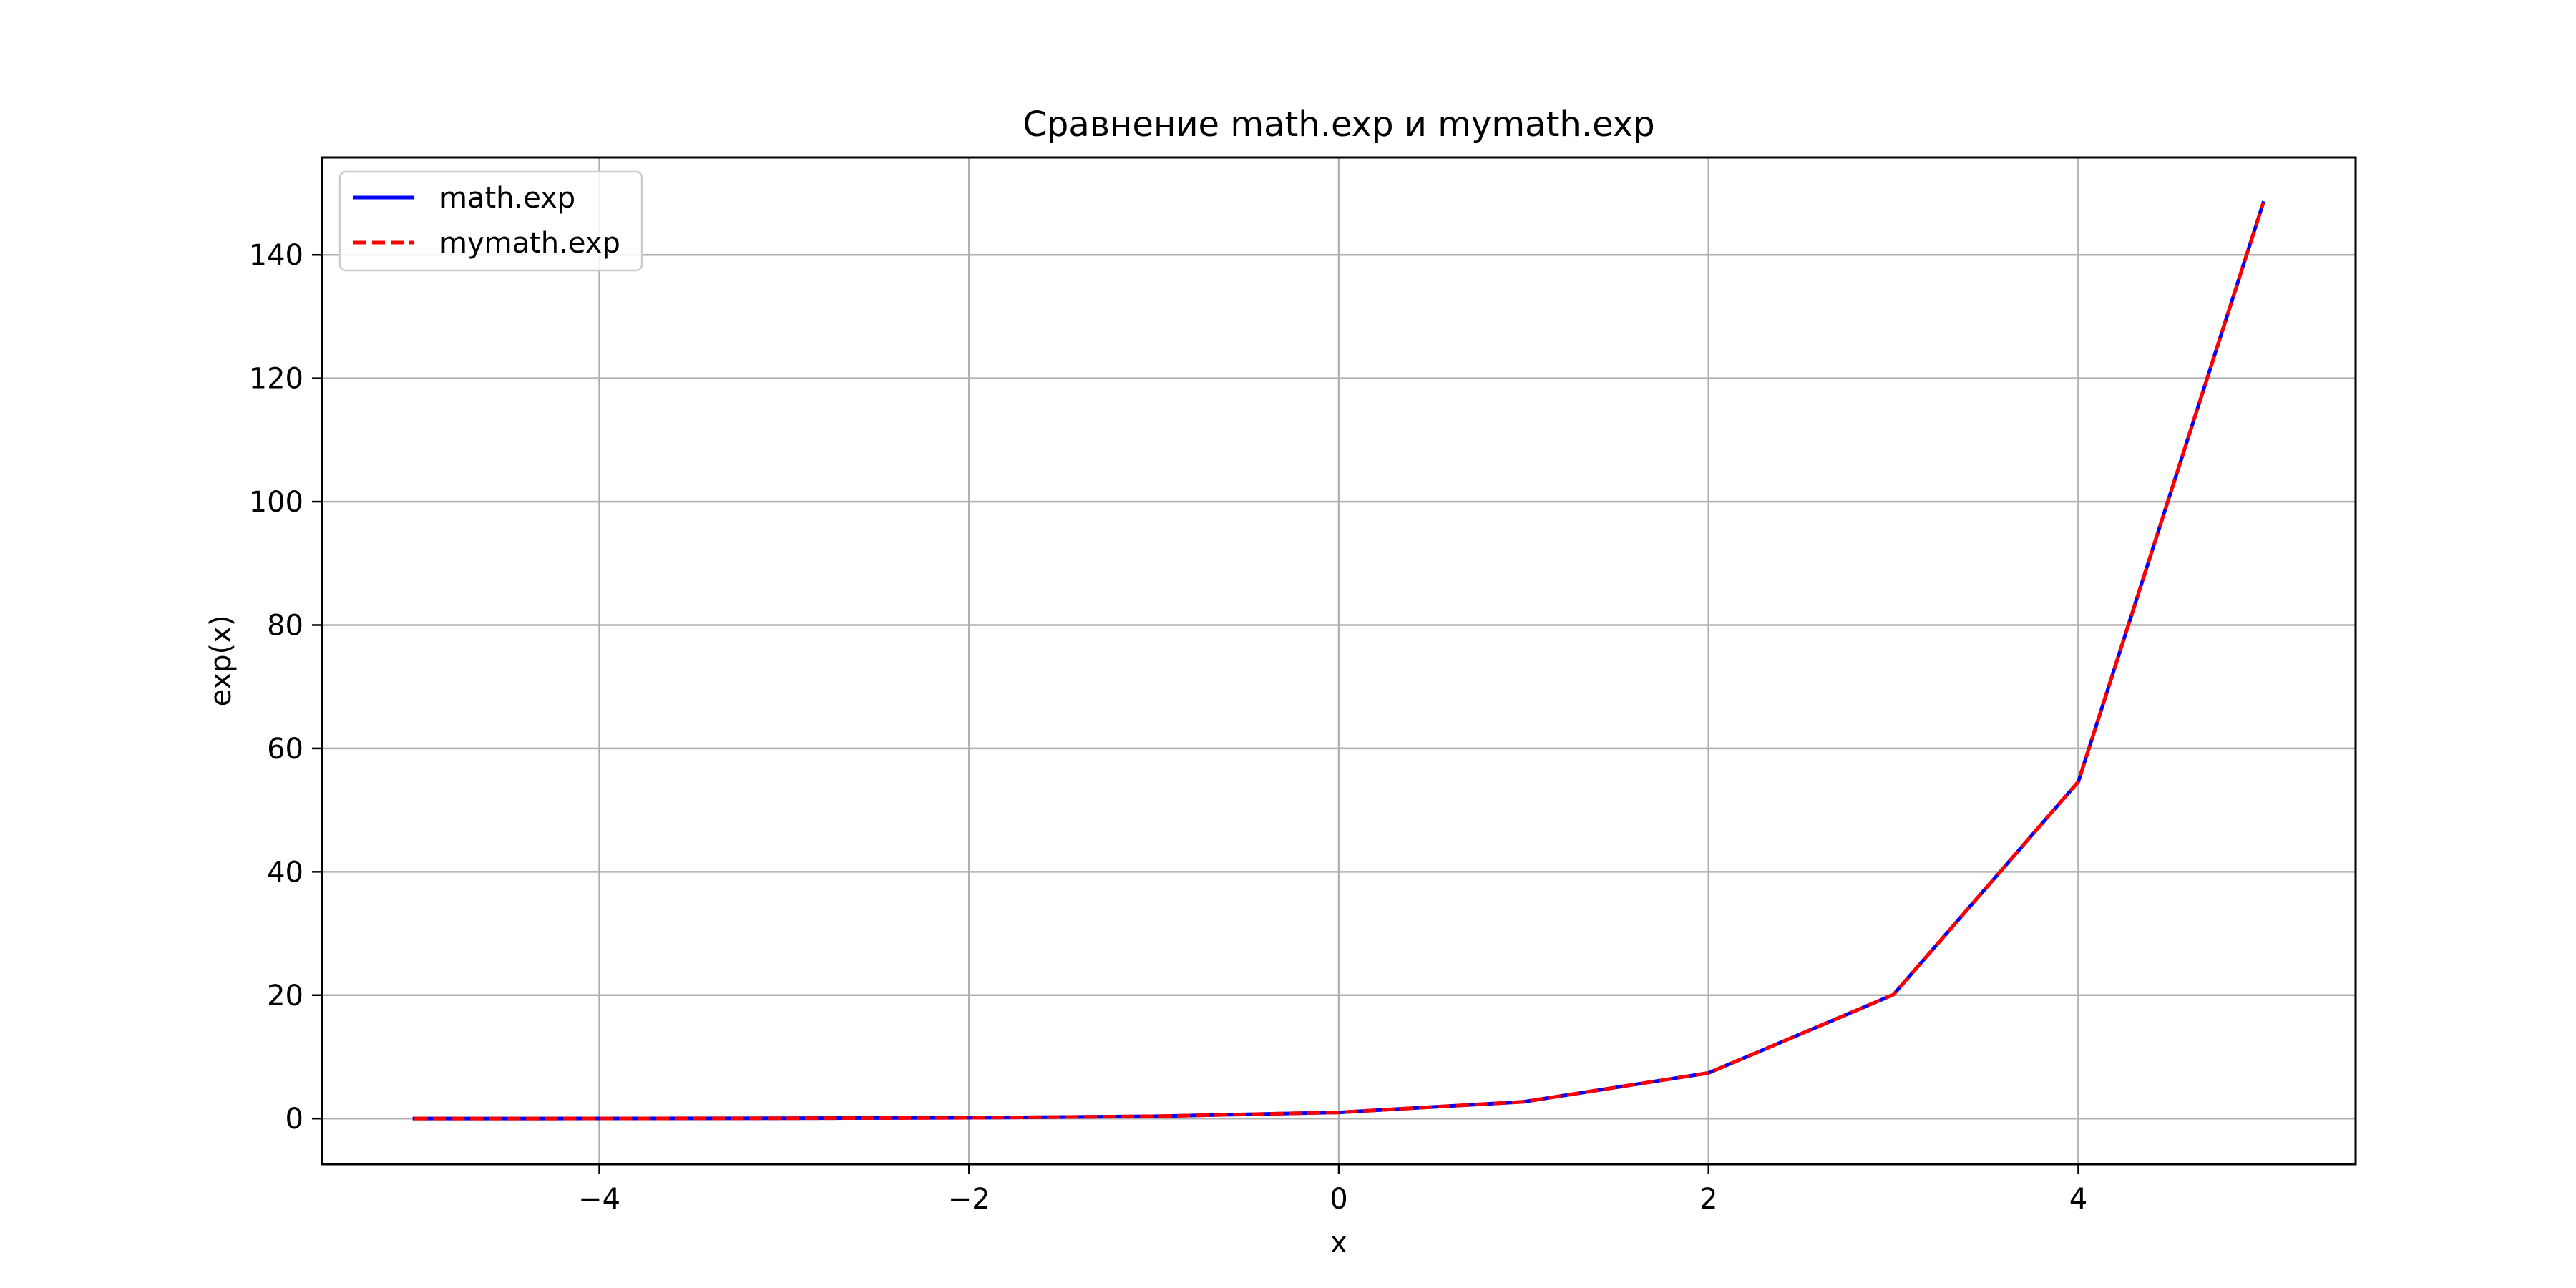 This screenshot has height=1288, width=2576. I want to click on y-tick-label: 0, so click(294, 1119).